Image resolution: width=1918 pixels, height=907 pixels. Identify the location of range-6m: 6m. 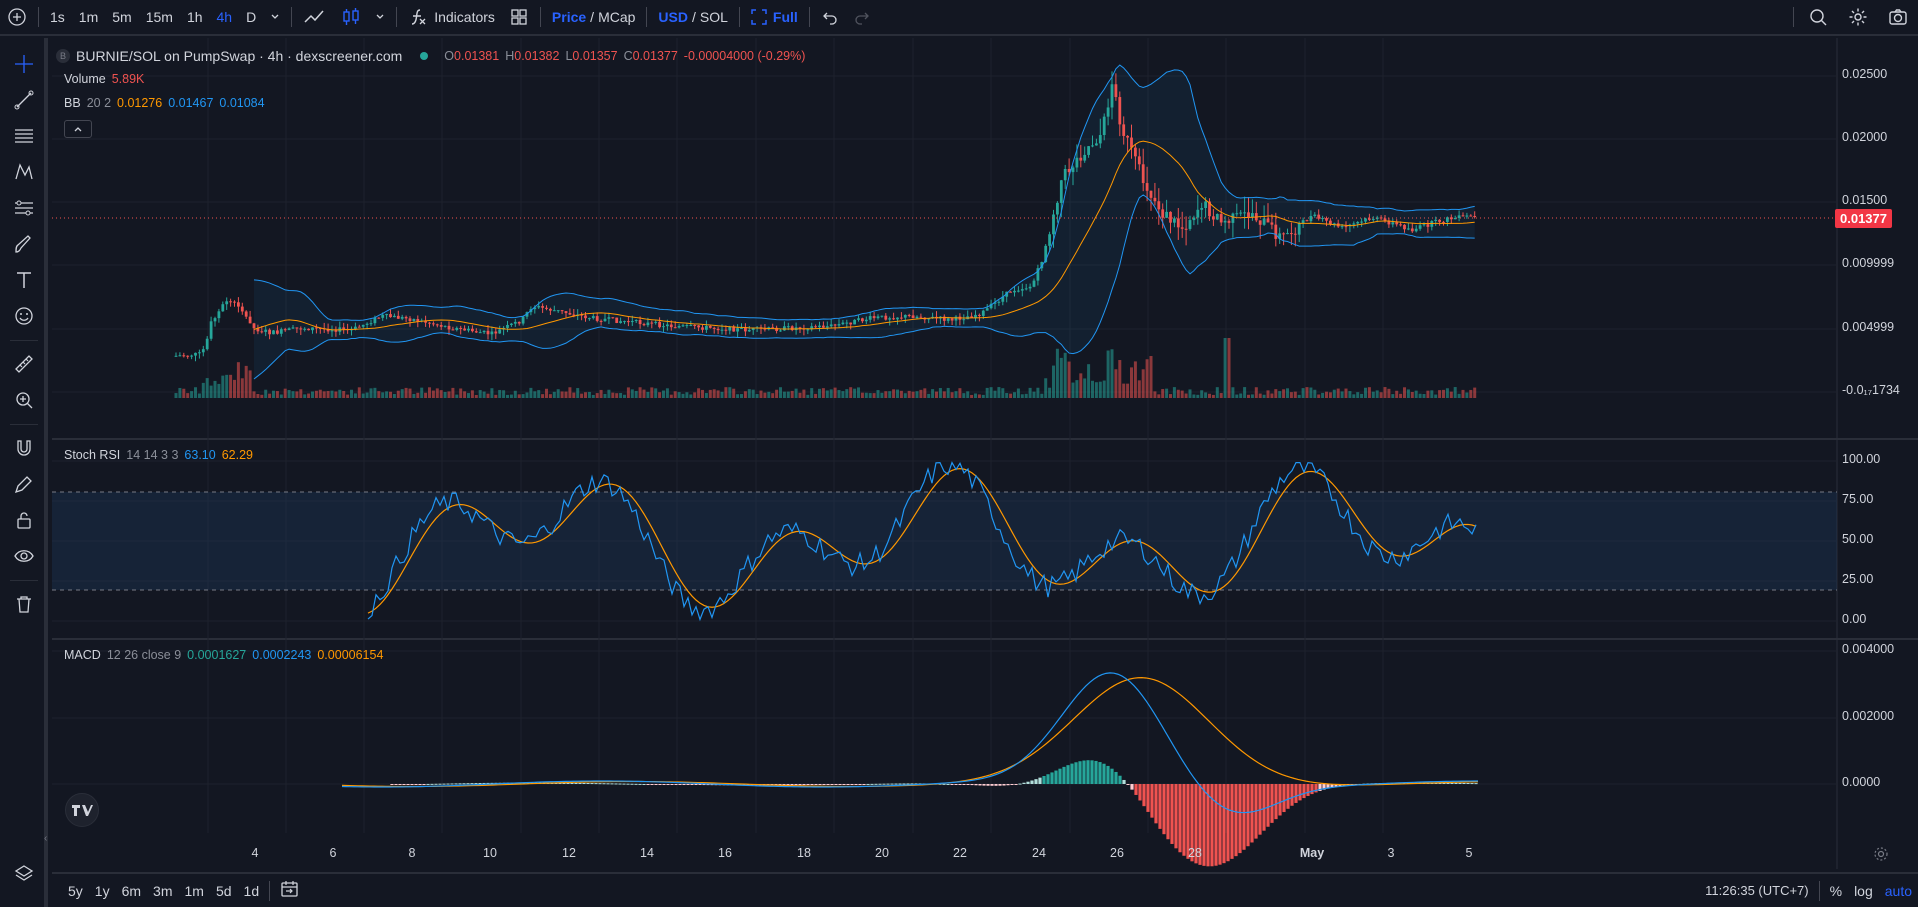
(131, 890).